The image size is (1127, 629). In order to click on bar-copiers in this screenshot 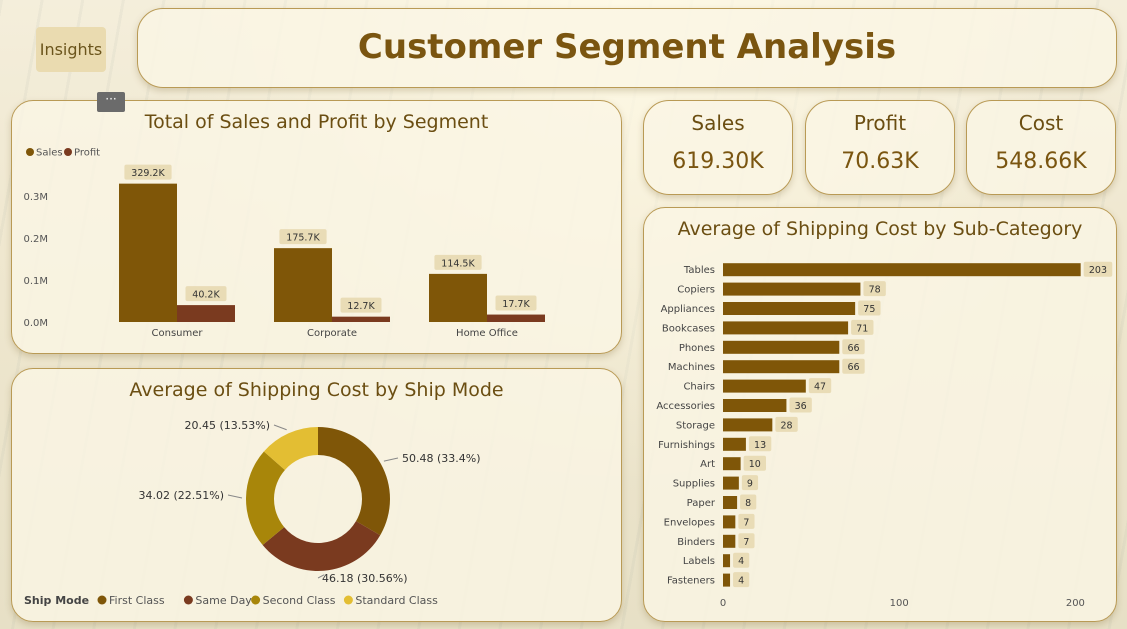, I will do `click(792, 289)`.